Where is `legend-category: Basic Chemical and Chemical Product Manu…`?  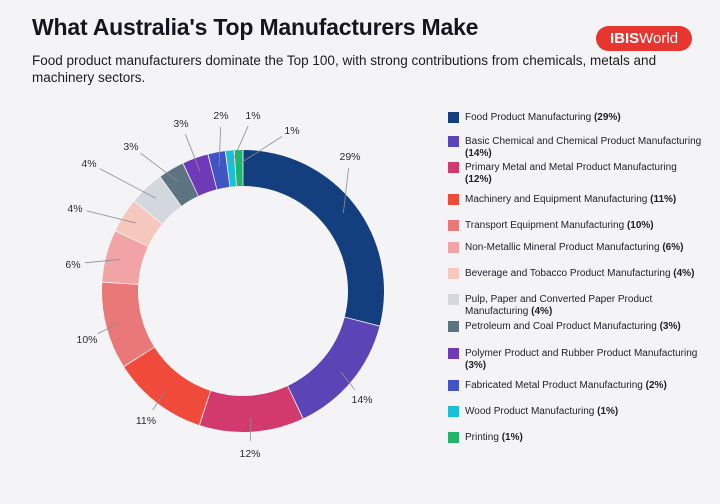 legend-category: Basic Chemical and Chemical Product Manu… is located at coordinates (583, 141).